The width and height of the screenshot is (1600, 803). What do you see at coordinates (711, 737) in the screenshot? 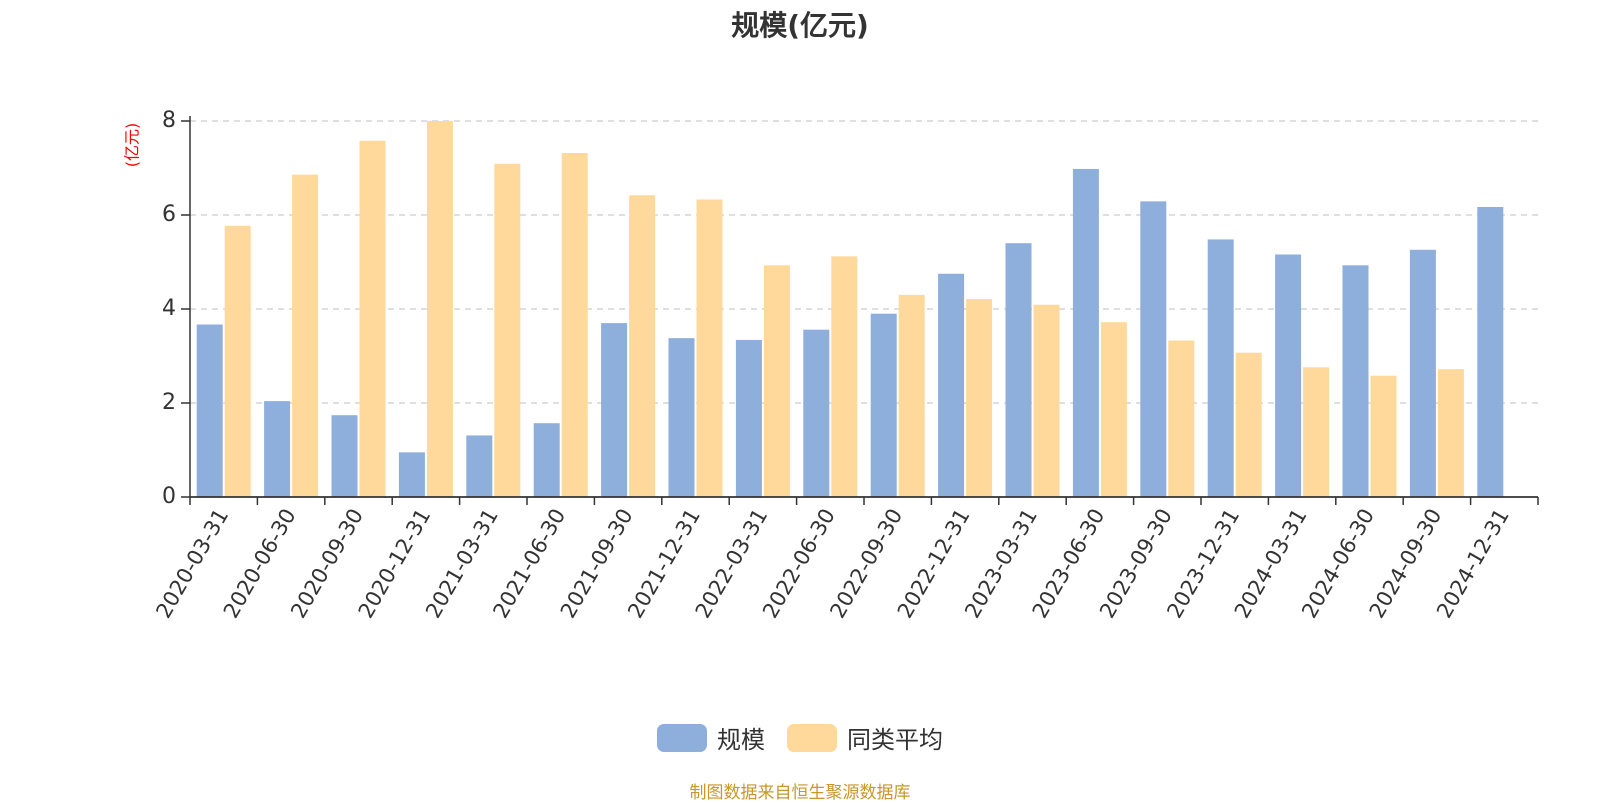
I see `legend-item-scale: 规模` at bounding box center [711, 737].